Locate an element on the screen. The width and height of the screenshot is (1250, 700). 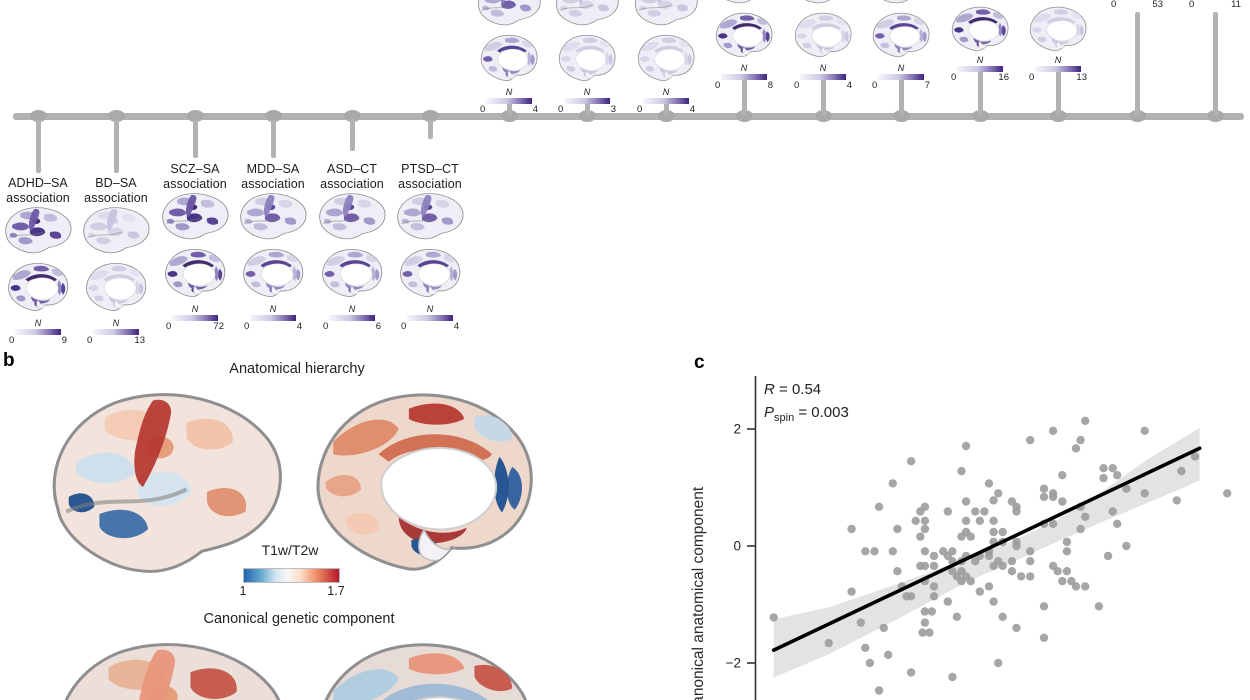
colorbar-max: 11 is located at coordinates (1236, 5).